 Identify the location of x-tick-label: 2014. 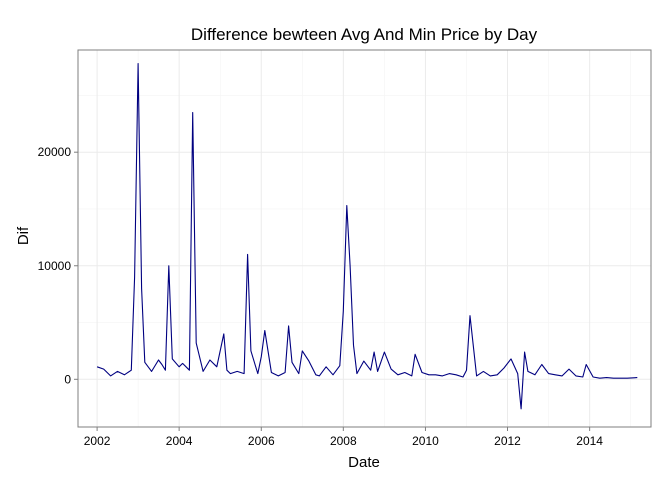
(589, 441).